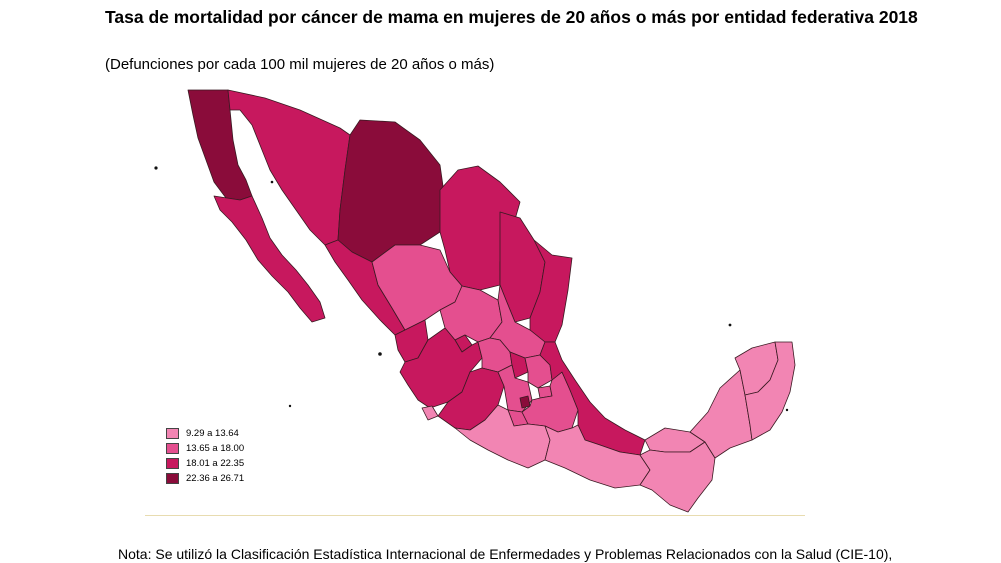  What do you see at coordinates (770, 391) in the screenshot?
I see `state-quintana-roo` at bounding box center [770, 391].